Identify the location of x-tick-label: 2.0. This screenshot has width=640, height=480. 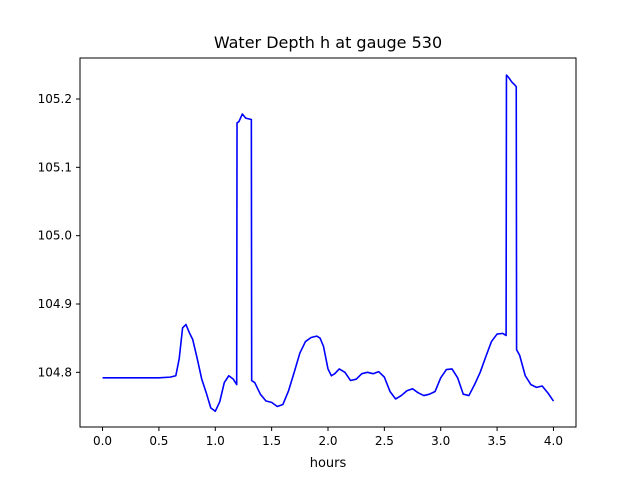
(327, 441).